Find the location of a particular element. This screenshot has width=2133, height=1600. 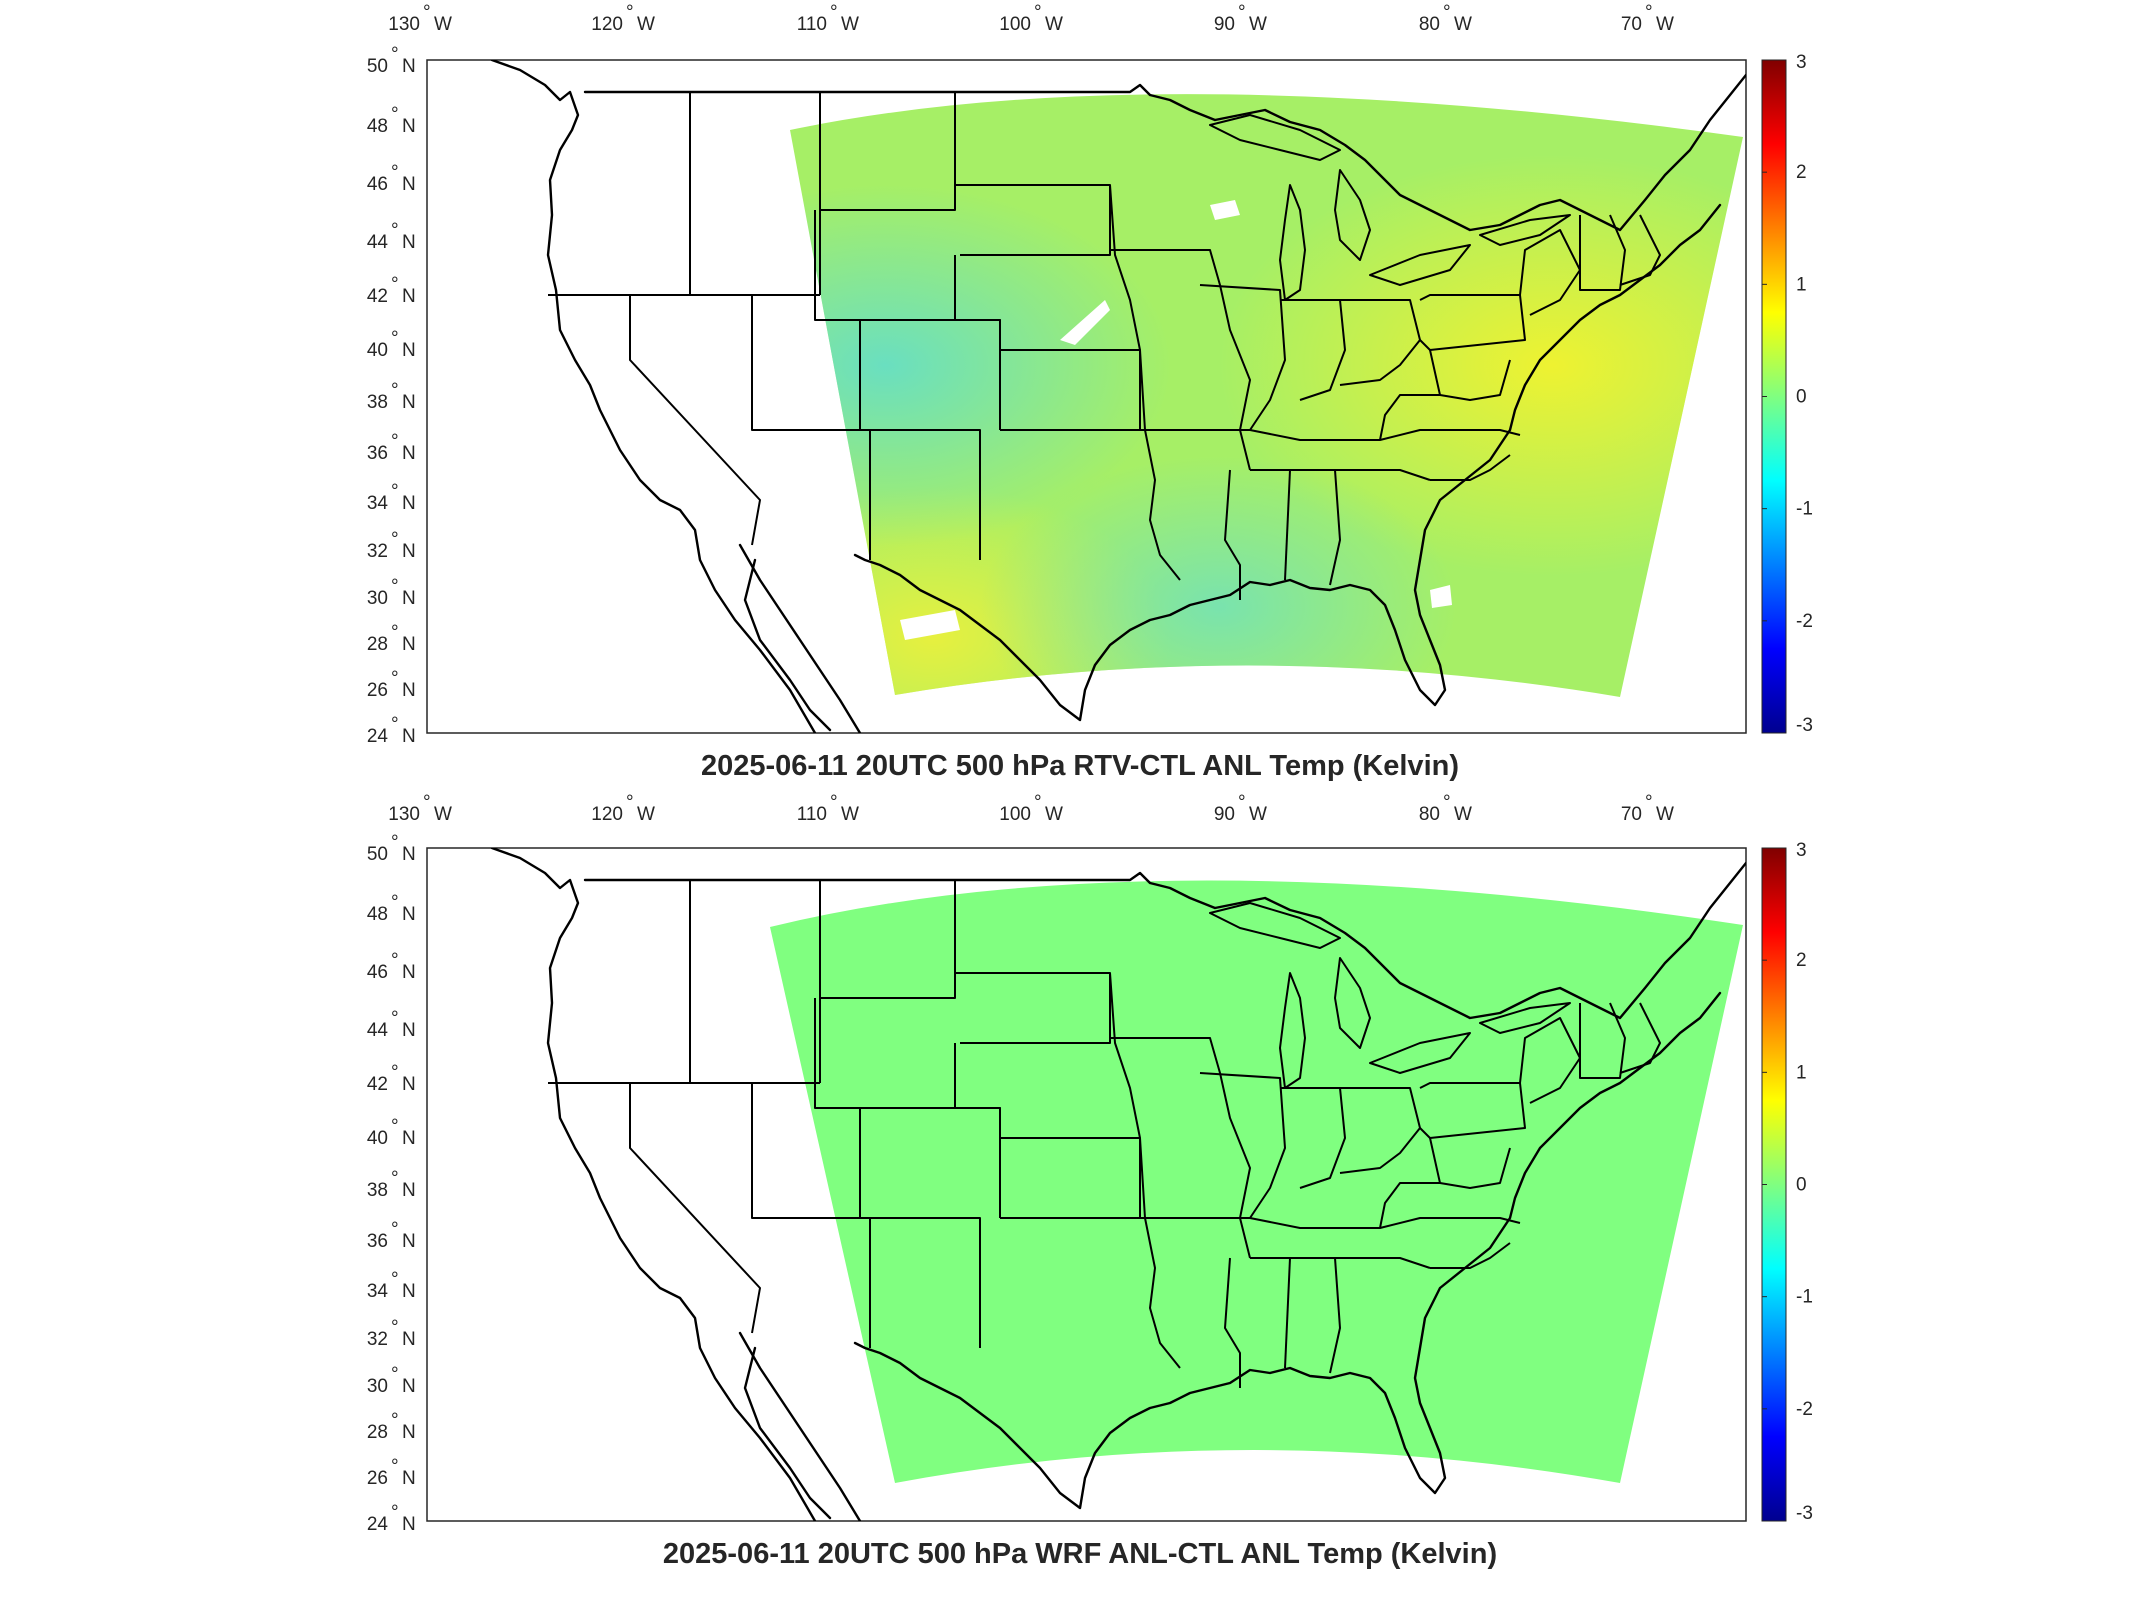

latitude-tick-label: 48°N is located at coordinates (391, 908).